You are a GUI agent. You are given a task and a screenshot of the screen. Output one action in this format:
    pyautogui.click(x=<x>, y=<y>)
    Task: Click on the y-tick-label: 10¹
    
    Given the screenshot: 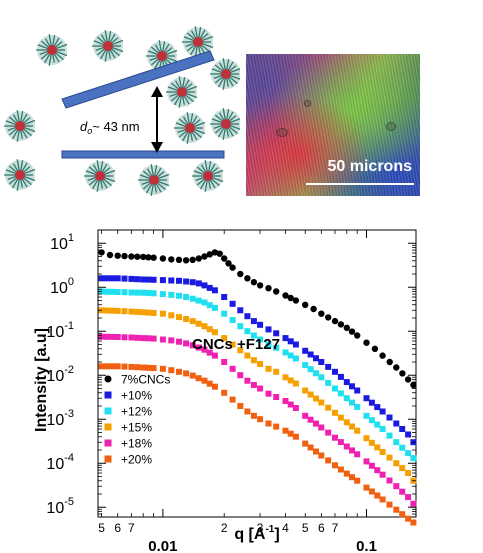 What is the action you would take?
    pyautogui.click(x=62, y=242)
    